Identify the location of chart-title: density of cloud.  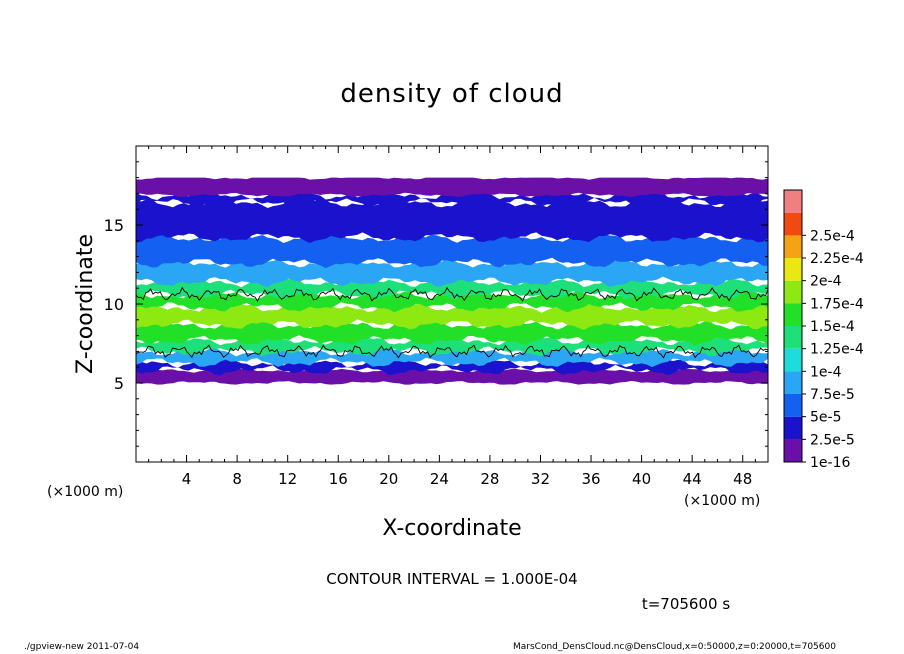
(451, 94).